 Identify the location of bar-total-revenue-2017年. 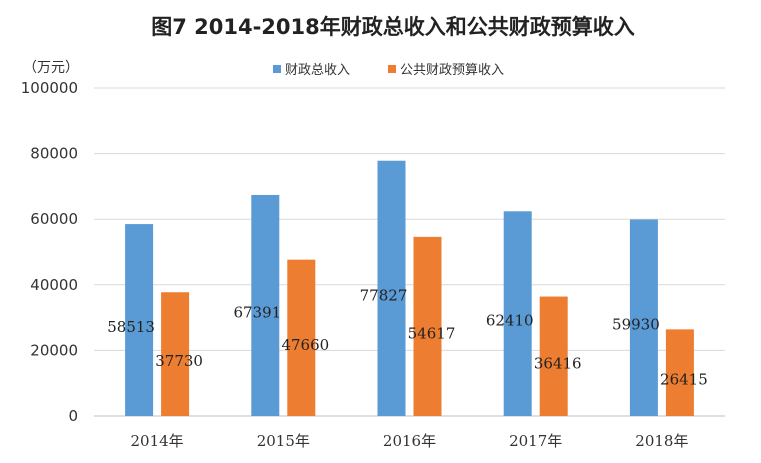
(517, 313).